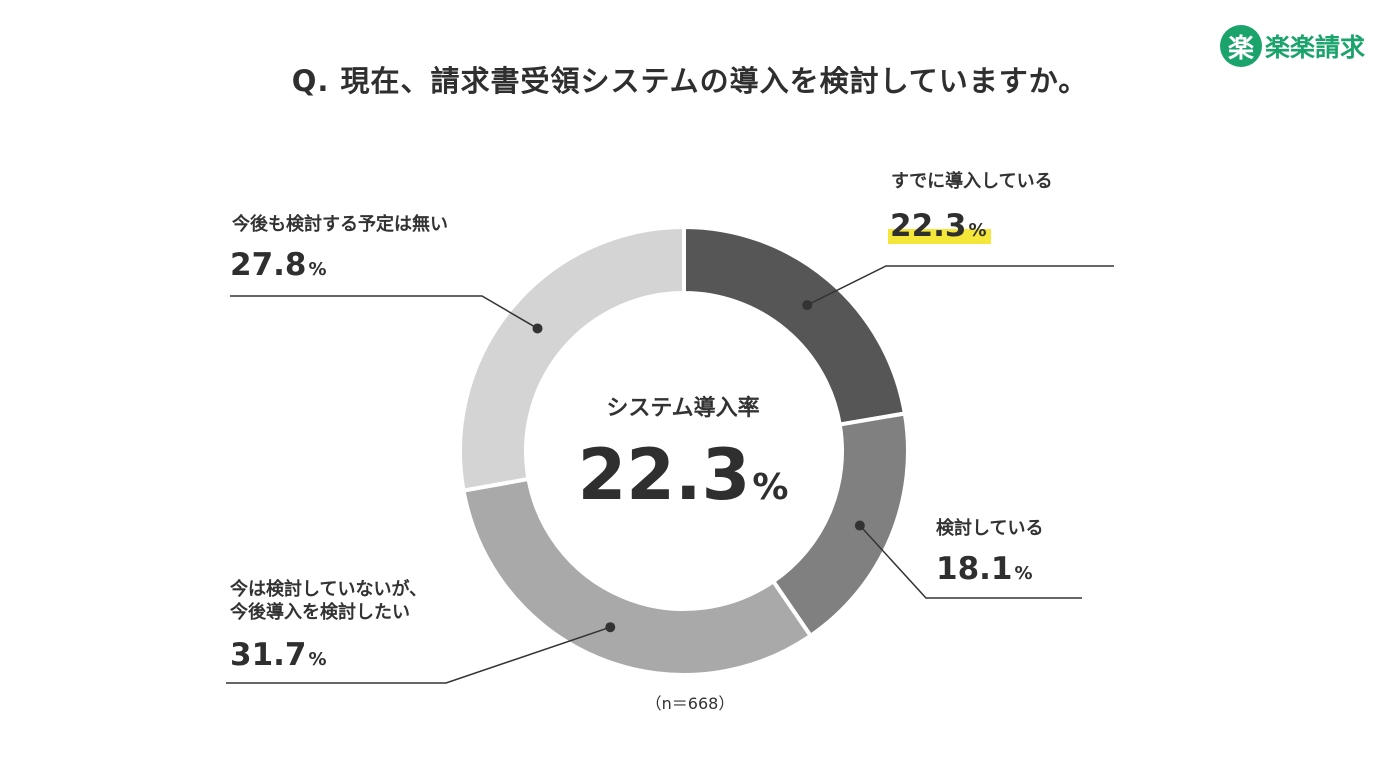 The width and height of the screenshot is (1380, 766). Describe the element at coordinates (329, 589) in the screenshot. I see `label-future-consider-line1: 今は検討していないが、` at that location.